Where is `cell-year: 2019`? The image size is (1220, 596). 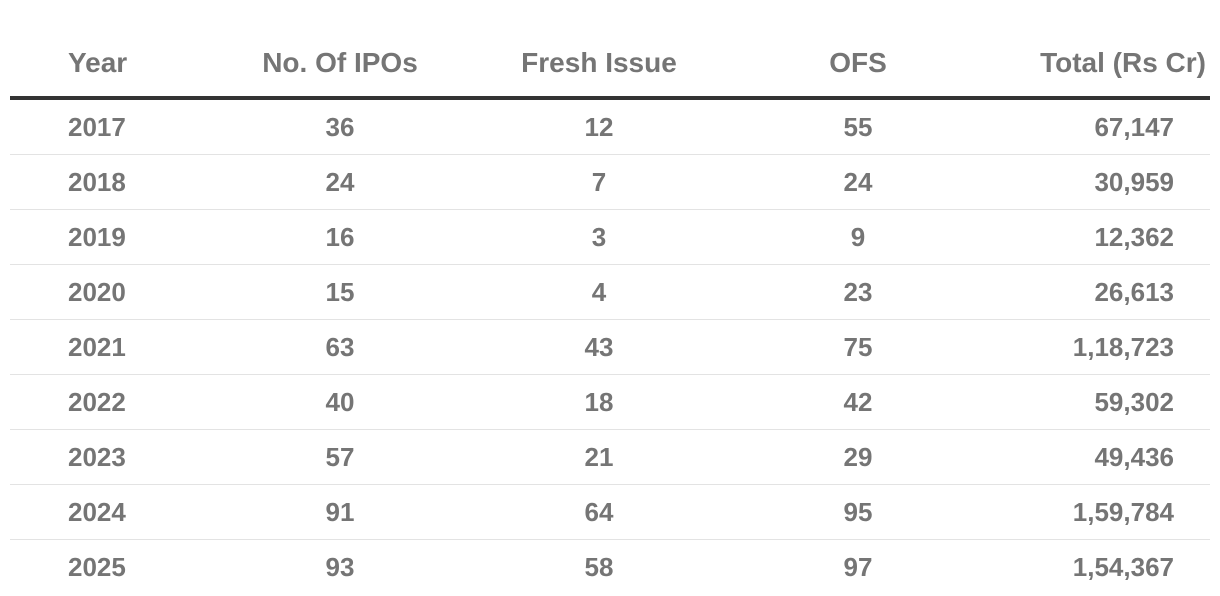 cell-year: 2019 is located at coordinates (100, 237).